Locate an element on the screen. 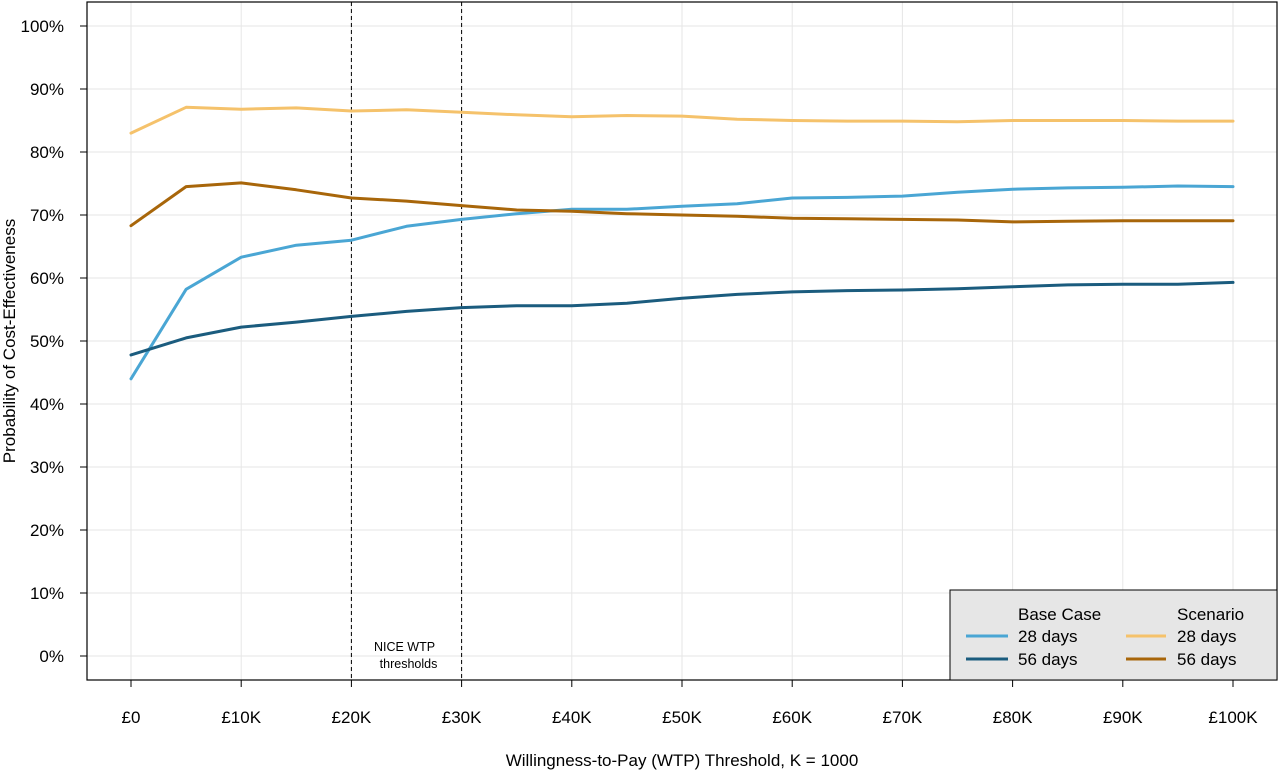  reference-lines is located at coordinates (406, 341).